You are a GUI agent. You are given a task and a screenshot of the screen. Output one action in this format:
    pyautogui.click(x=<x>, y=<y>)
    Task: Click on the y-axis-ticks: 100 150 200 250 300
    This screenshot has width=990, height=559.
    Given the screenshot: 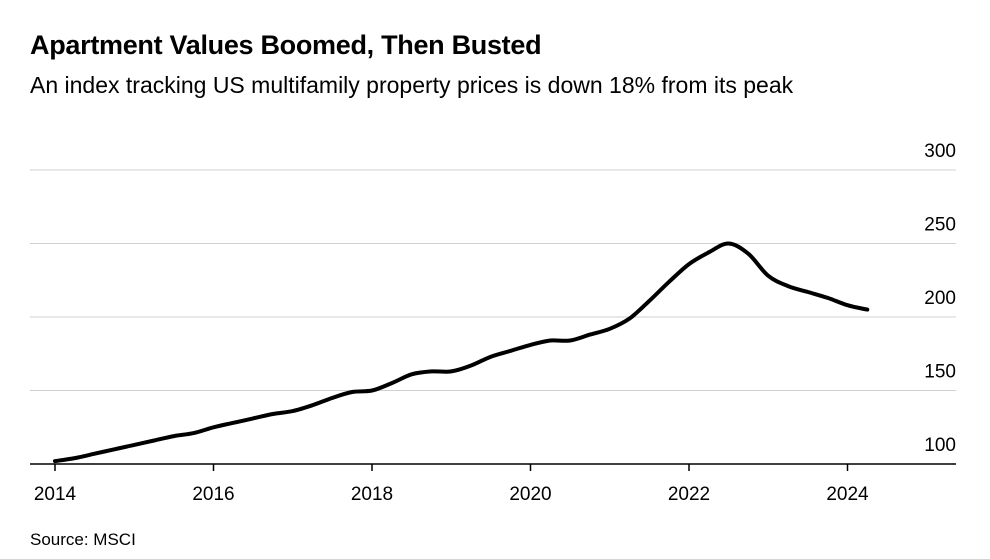 What is the action you would take?
    pyautogui.click(x=940, y=298)
    